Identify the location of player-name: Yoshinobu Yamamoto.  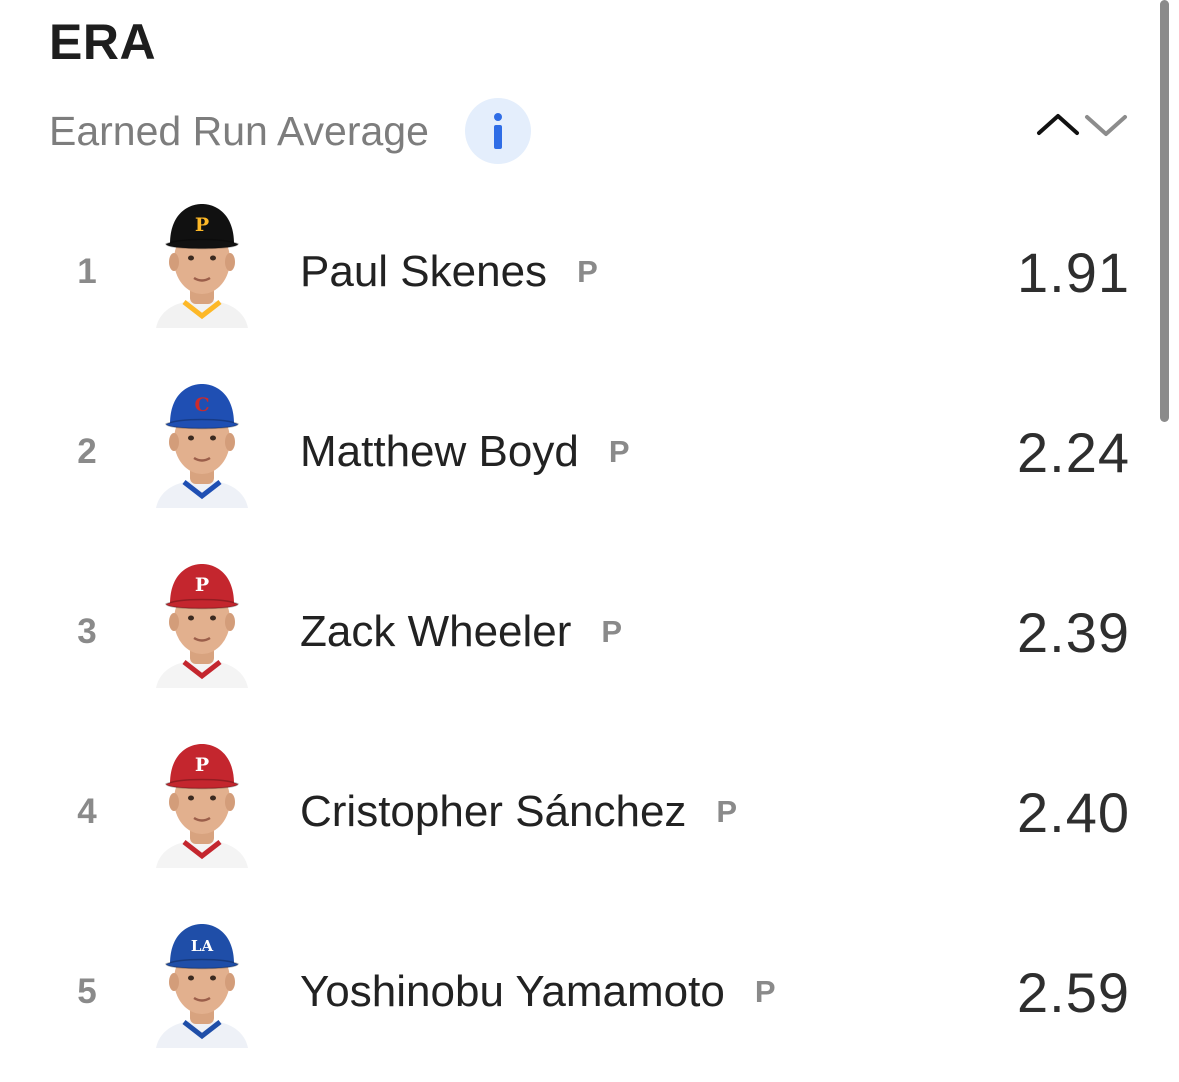
(512, 991).